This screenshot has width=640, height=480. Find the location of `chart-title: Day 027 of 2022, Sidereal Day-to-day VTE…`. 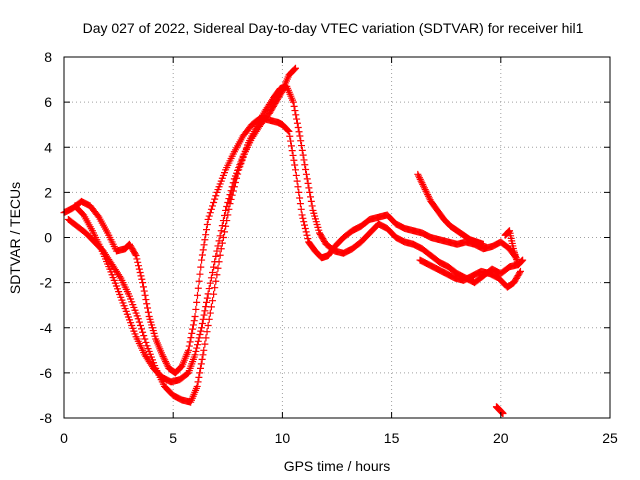

chart-title: Day 027 of 2022, Sidereal Day-to-day VTE… is located at coordinates (333, 28).